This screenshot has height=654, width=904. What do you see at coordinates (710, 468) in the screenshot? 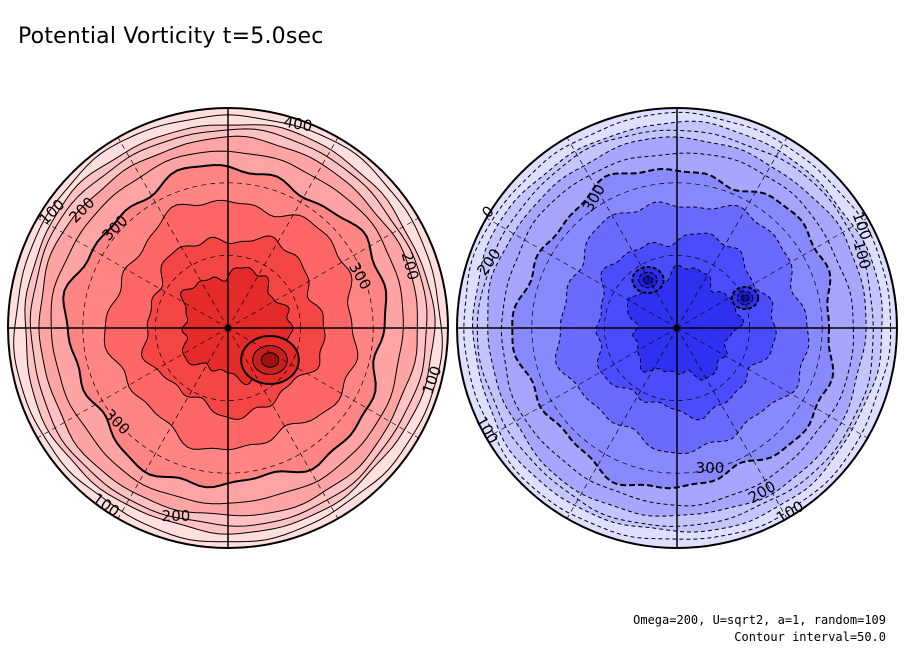
I see `contour-label: 300` at bounding box center [710, 468].